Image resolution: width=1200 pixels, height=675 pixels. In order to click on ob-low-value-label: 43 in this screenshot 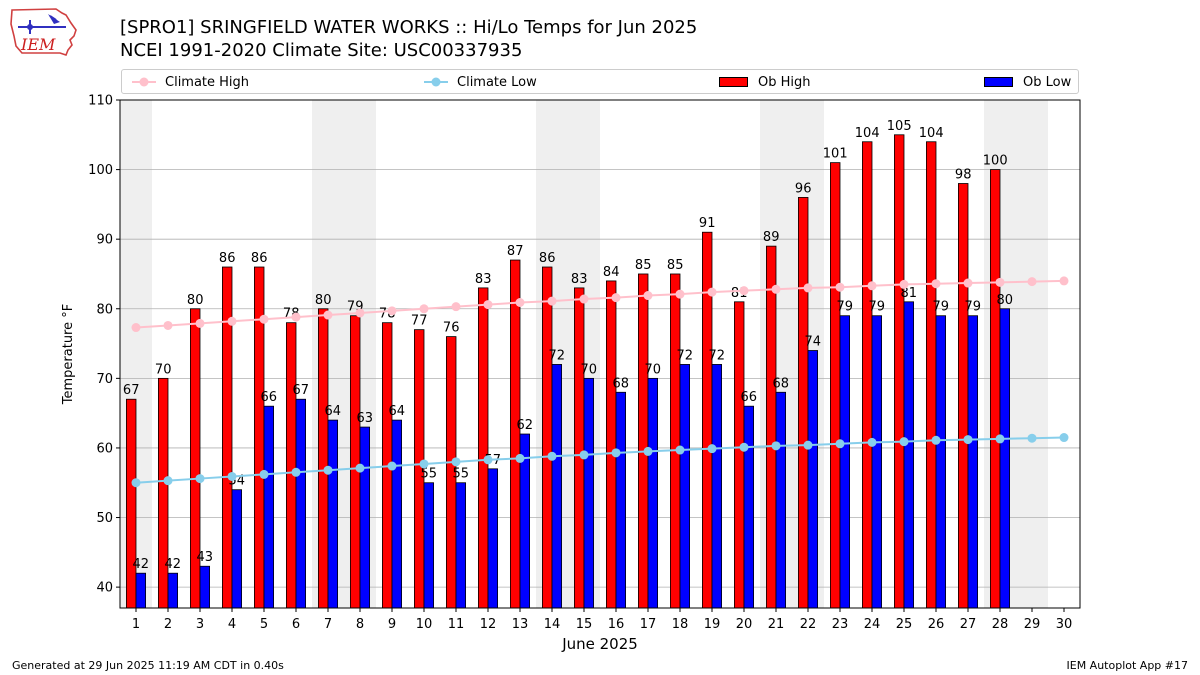, I will do `click(205, 557)`.